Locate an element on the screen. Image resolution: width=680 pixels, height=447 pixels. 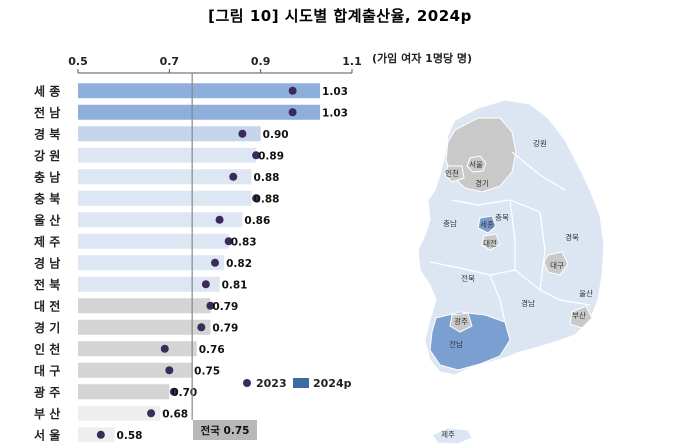
map-region-seoul is located at coordinates (476, 164).